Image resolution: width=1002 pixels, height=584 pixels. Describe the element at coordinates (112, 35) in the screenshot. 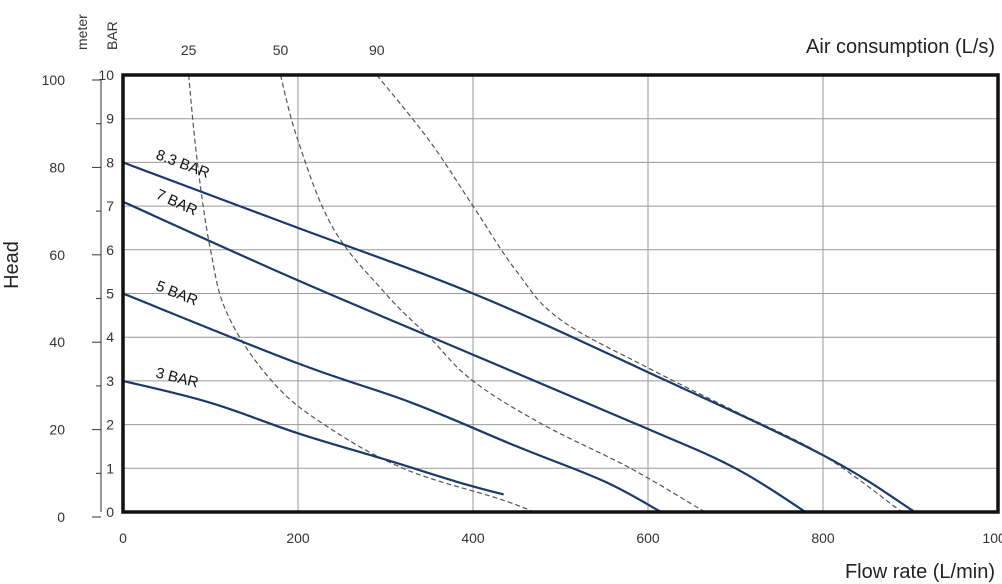

I see `y-unit-bar: BAR` at that location.